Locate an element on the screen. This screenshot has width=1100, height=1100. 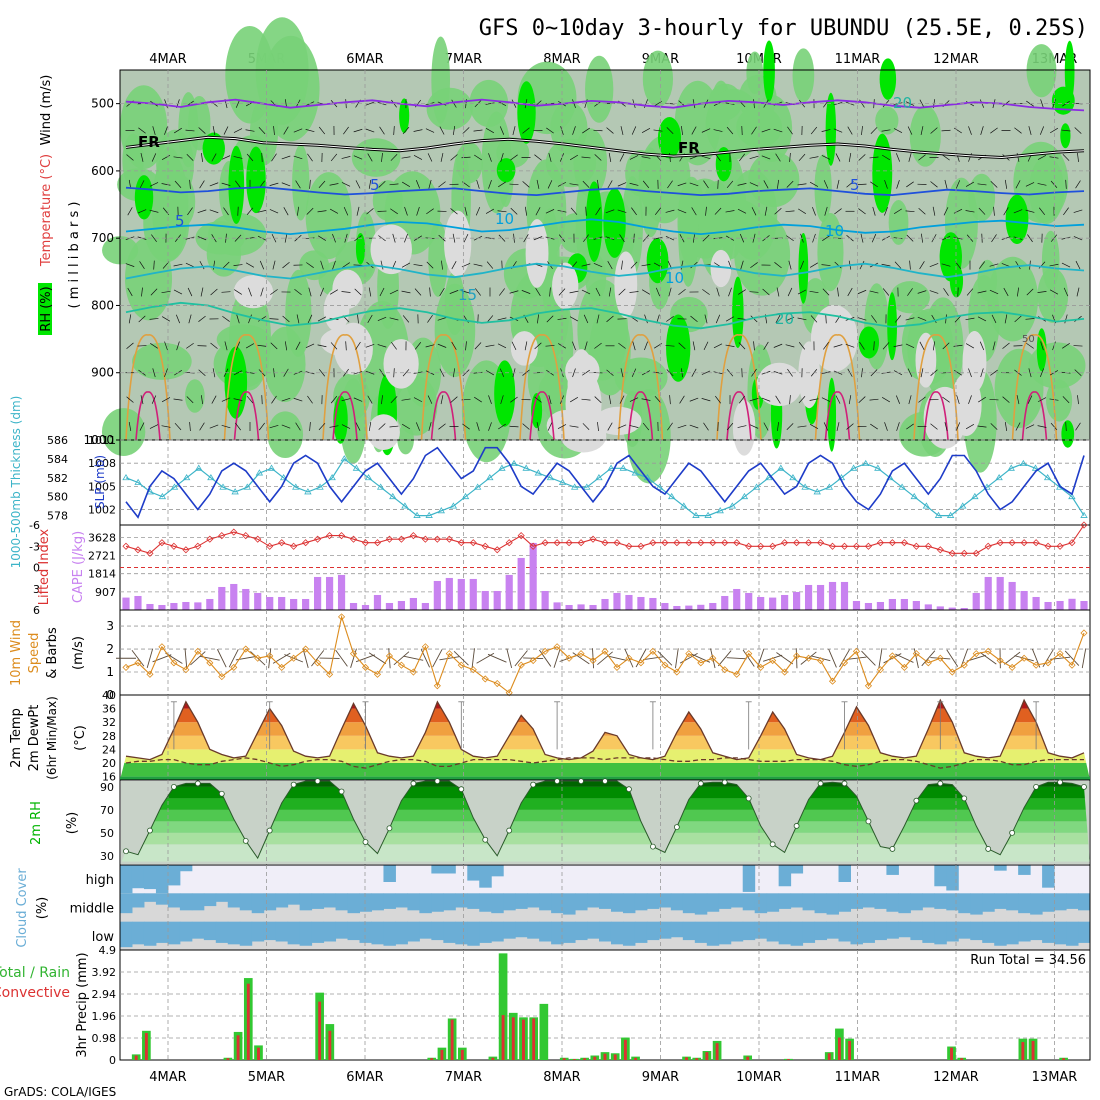
hot-contour is located at coordinates (936, 416).